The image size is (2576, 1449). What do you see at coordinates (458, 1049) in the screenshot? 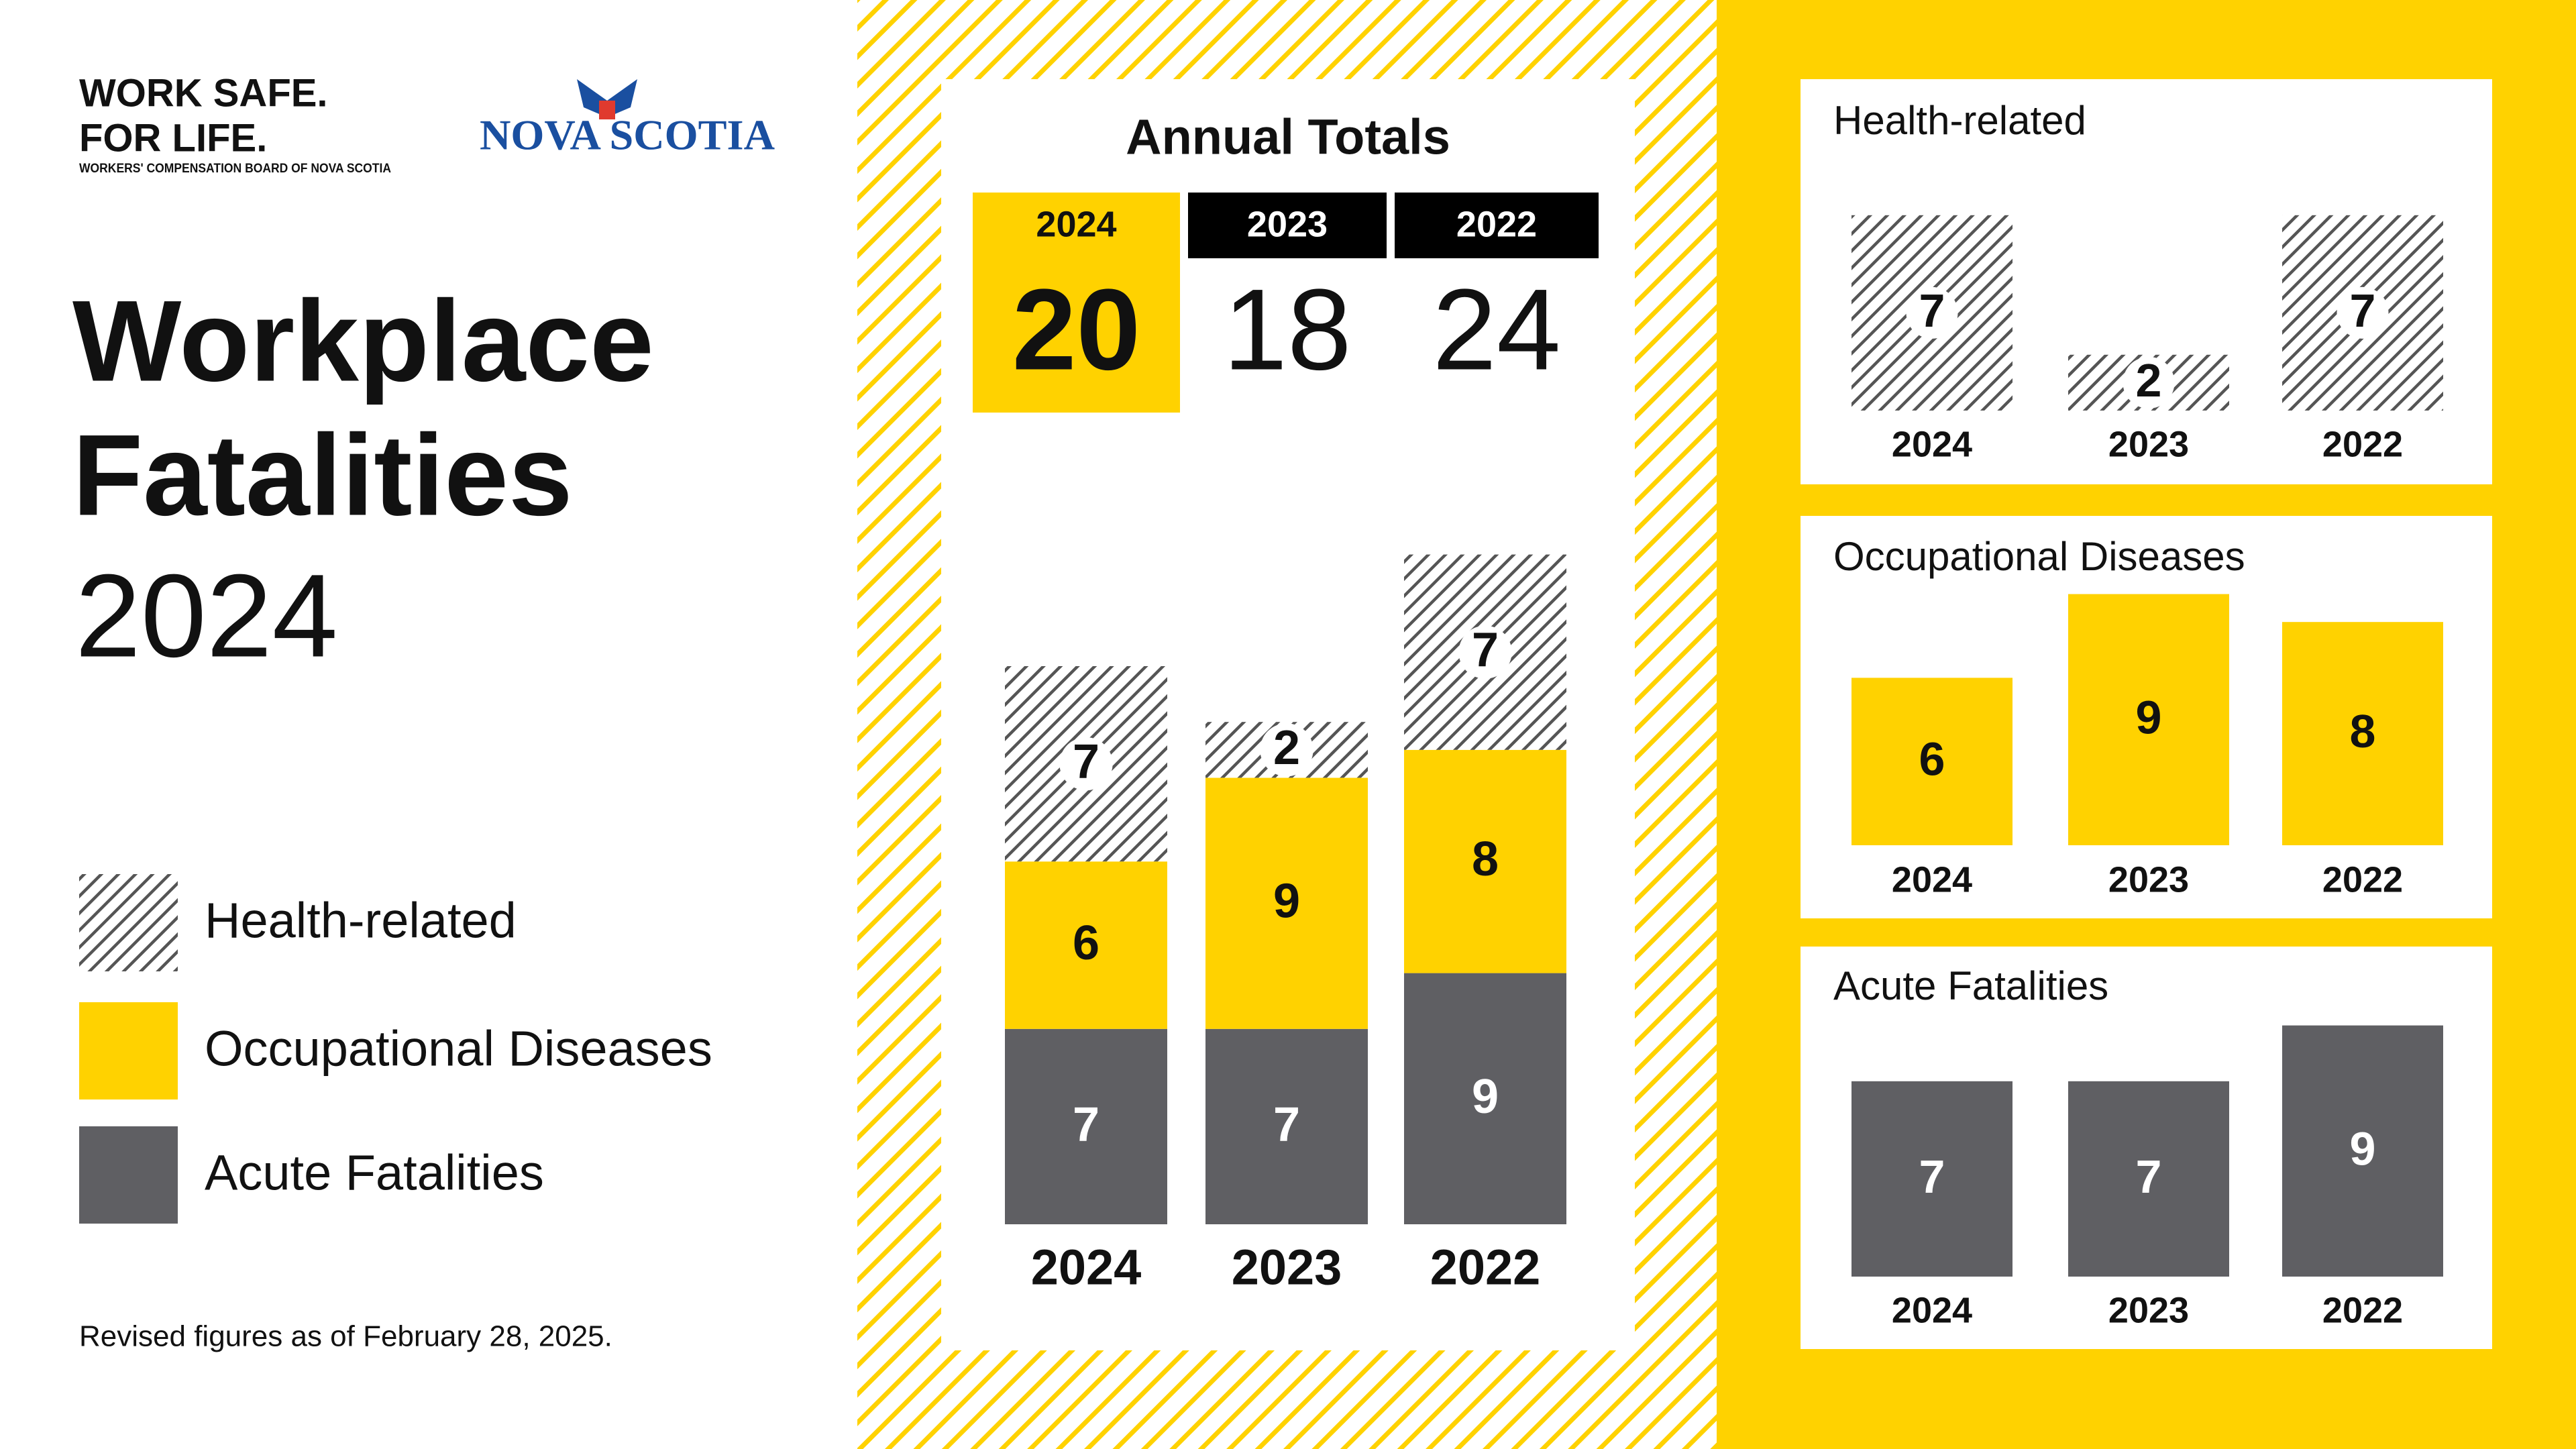
I see `legend-label: Occupational Diseases` at bounding box center [458, 1049].